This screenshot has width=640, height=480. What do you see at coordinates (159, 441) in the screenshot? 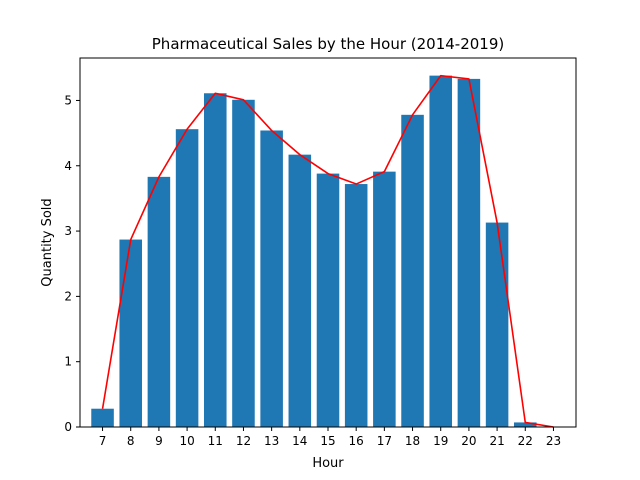
I see `x-tick-label: 9` at bounding box center [159, 441].